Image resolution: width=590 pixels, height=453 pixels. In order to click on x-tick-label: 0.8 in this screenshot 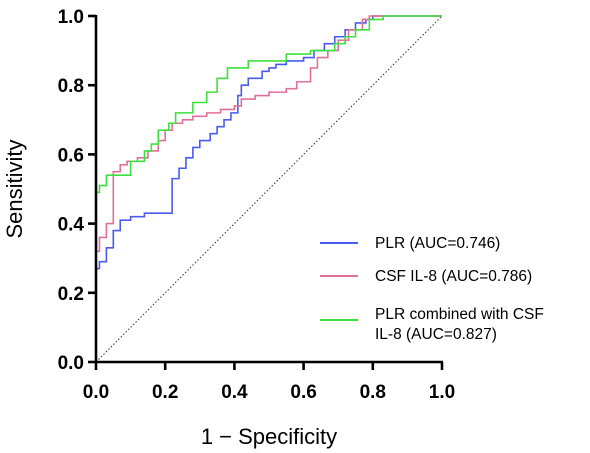, I will do `click(373, 392)`.